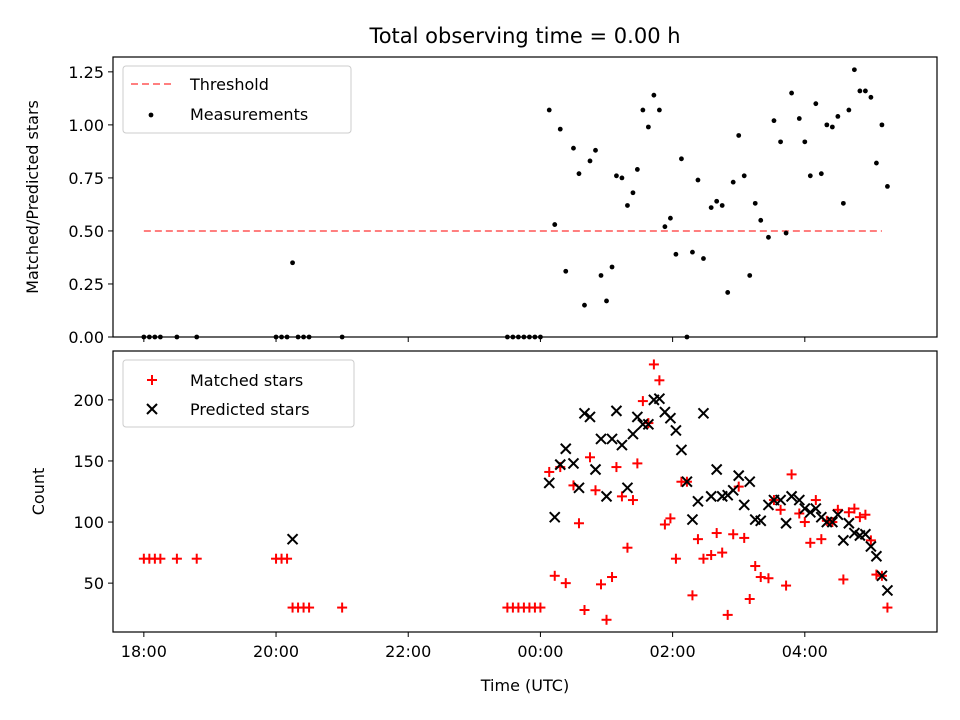 Image resolution: width=960 pixels, height=720 pixels. Describe the element at coordinates (86, 231) in the screenshot. I see `top-y-tick-label: 0.50` at that location.